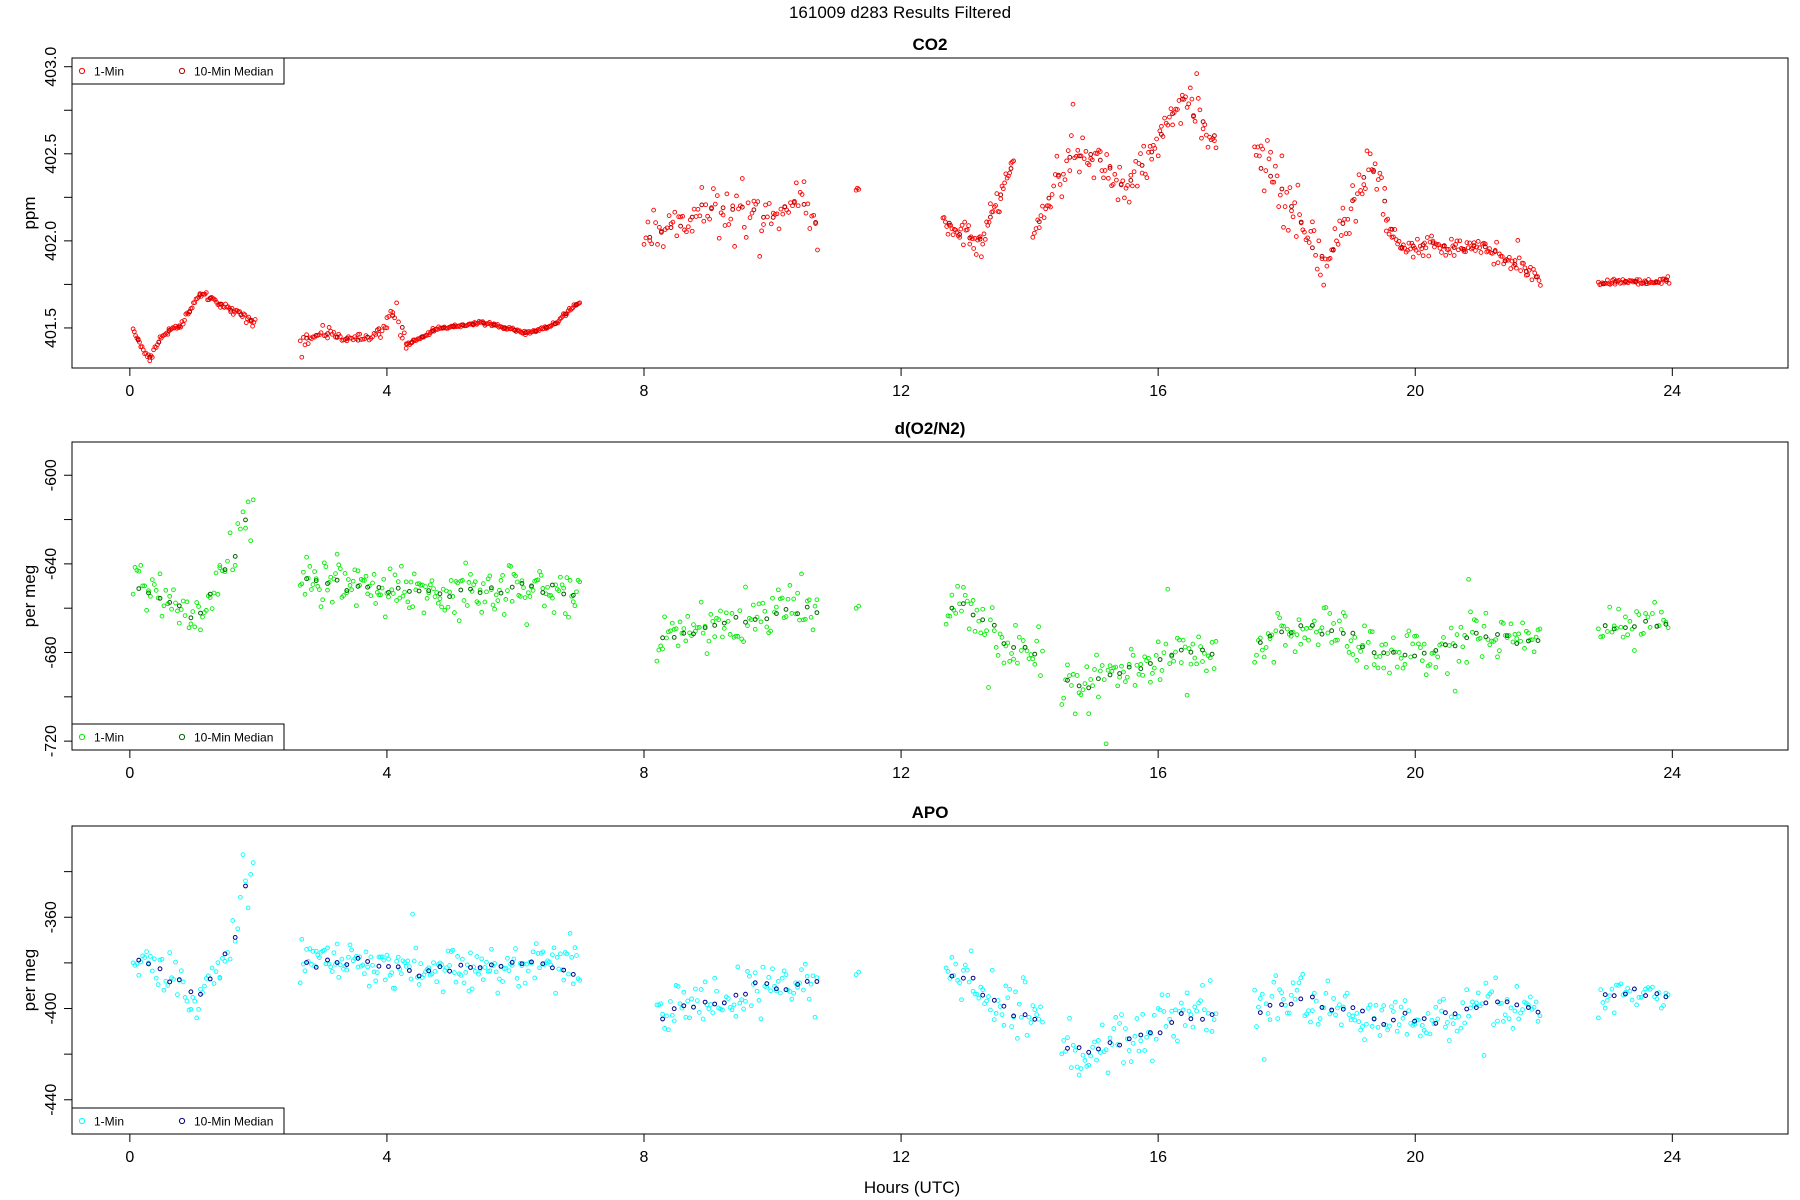  What do you see at coordinates (644, 1157) in the screenshot?
I see `x-tick-label: 8` at bounding box center [644, 1157].